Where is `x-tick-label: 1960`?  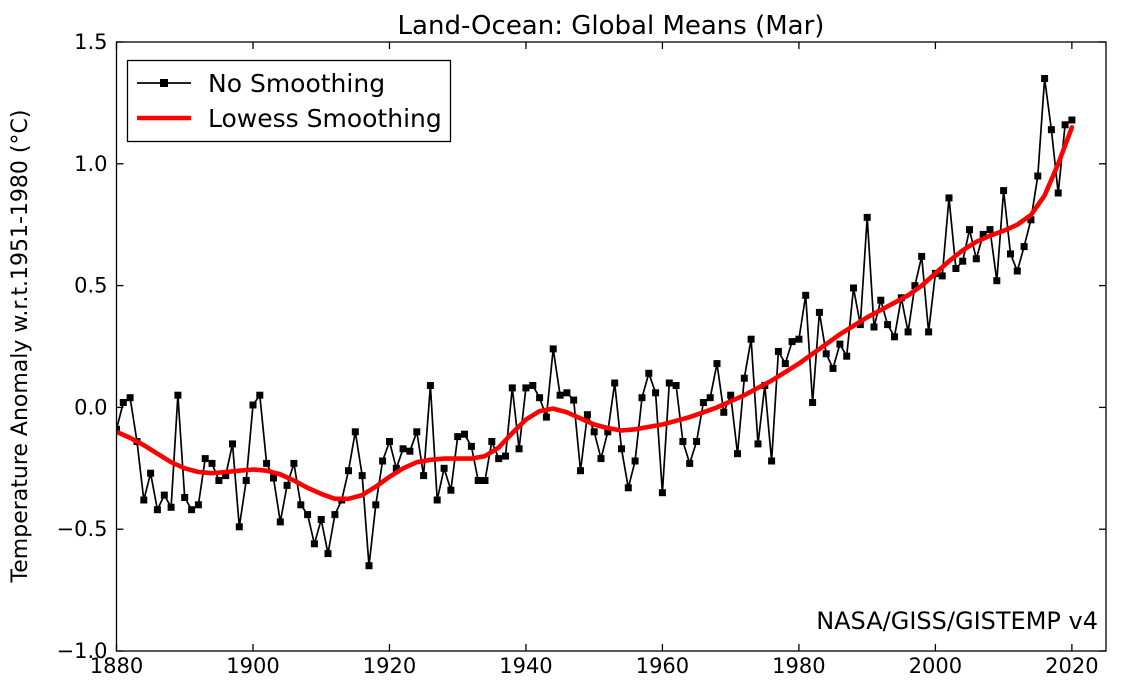 x-tick-label: 1960 is located at coordinates (662, 666).